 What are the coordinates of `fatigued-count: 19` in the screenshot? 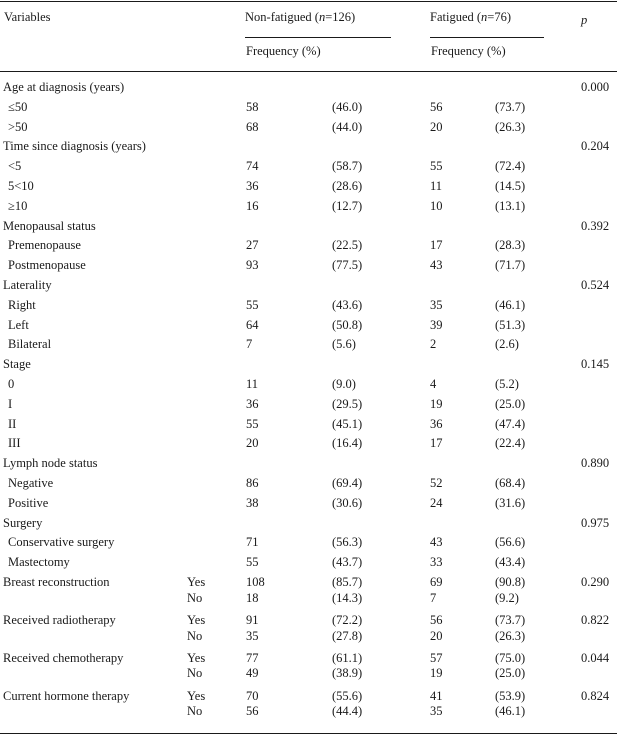 It's located at (436, 673).